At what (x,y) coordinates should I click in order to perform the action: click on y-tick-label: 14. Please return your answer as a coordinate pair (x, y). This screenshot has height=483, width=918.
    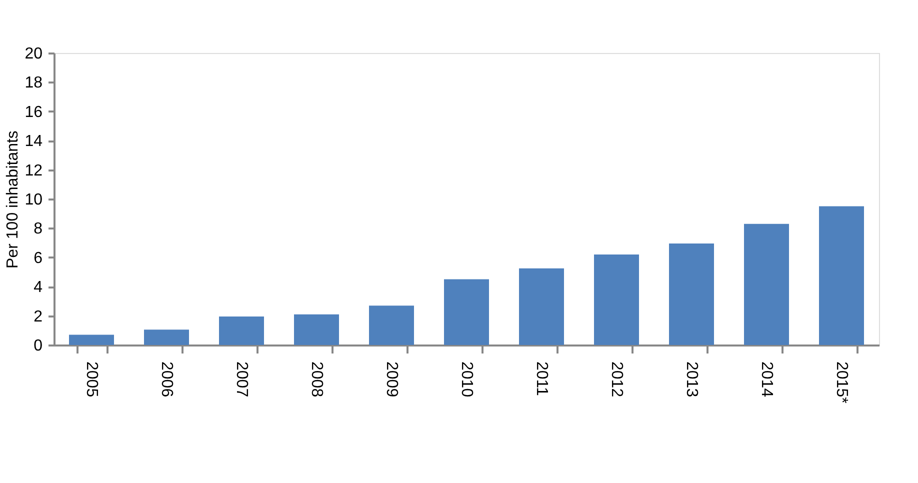
    Looking at the image, I should click on (33, 141).